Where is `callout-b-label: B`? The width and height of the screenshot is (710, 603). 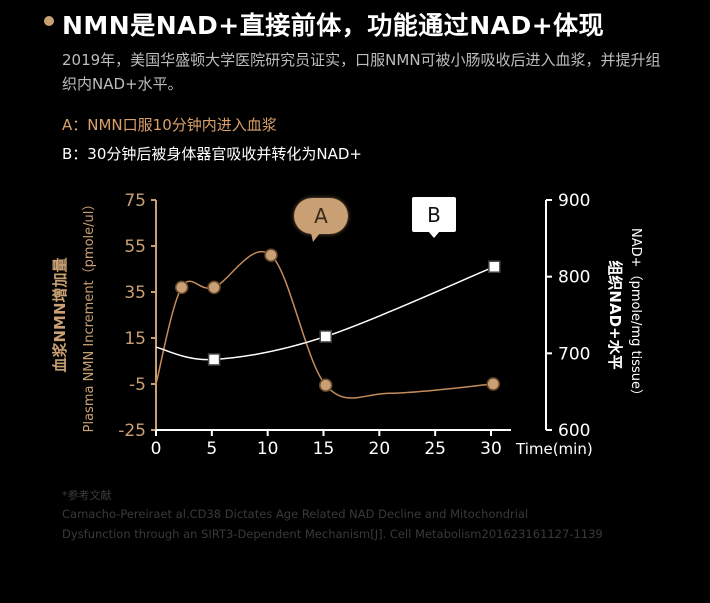 callout-b-label: B is located at coordinates (434, 215).